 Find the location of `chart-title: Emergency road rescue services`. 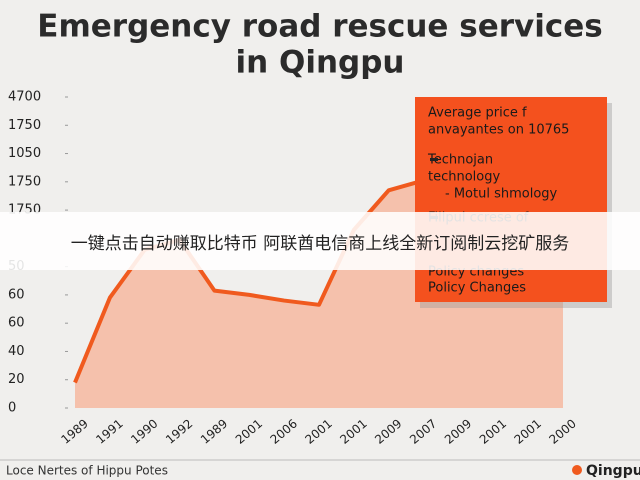

chart-title: Emergency road rescue services is located at coordinates (319, 27).